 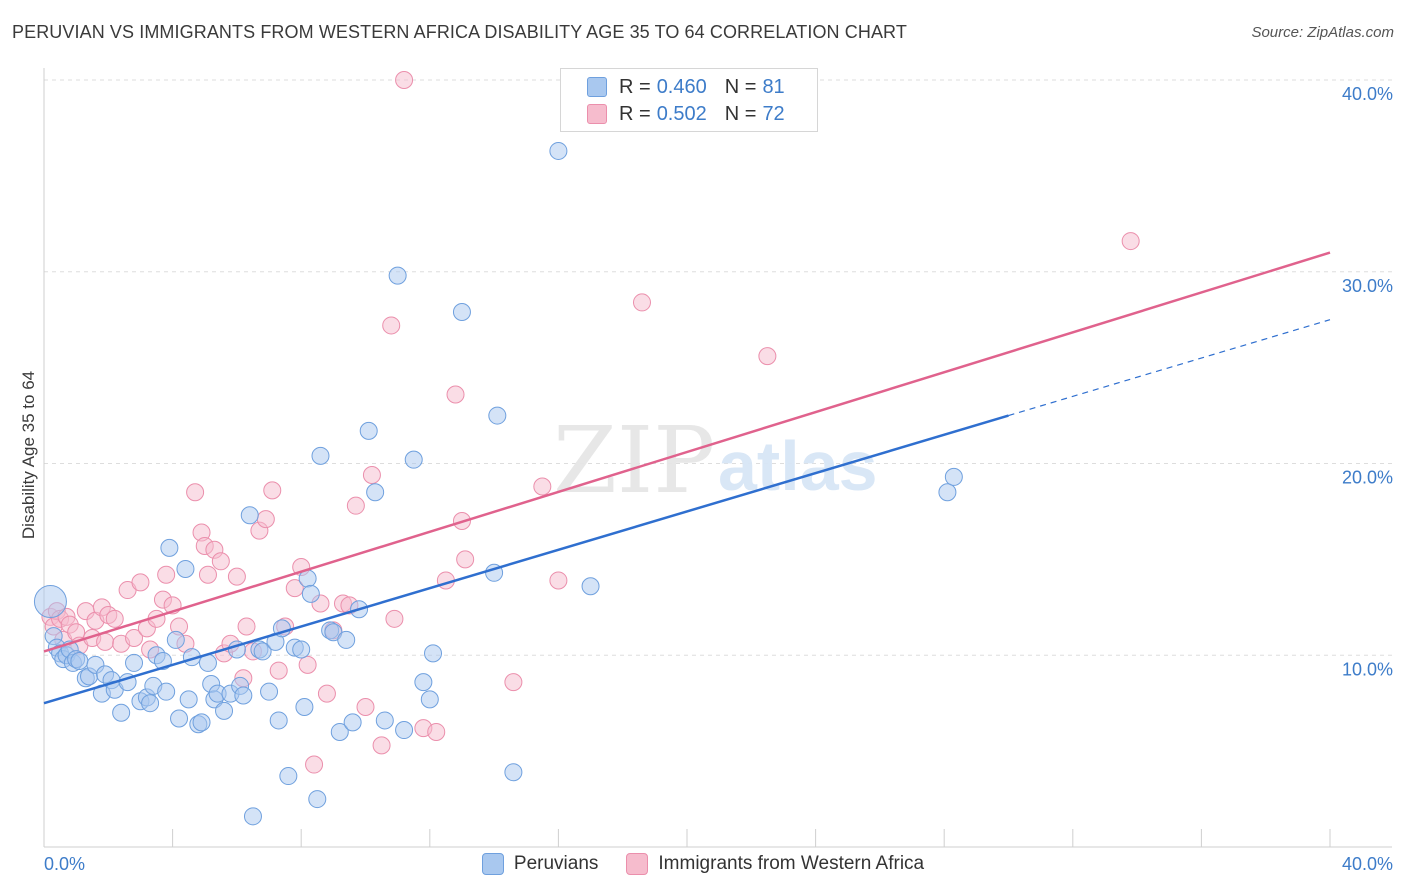 I want to click on watermark: ZIP atlas, so click(x=715, y=460).